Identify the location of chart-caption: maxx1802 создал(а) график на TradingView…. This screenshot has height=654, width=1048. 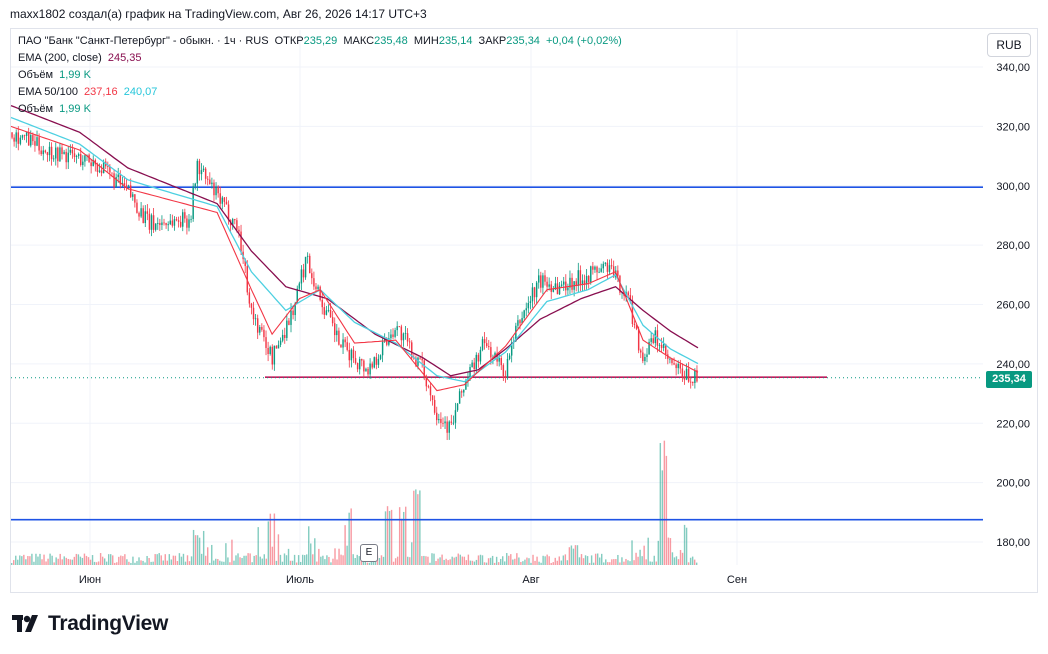
(218, 14).